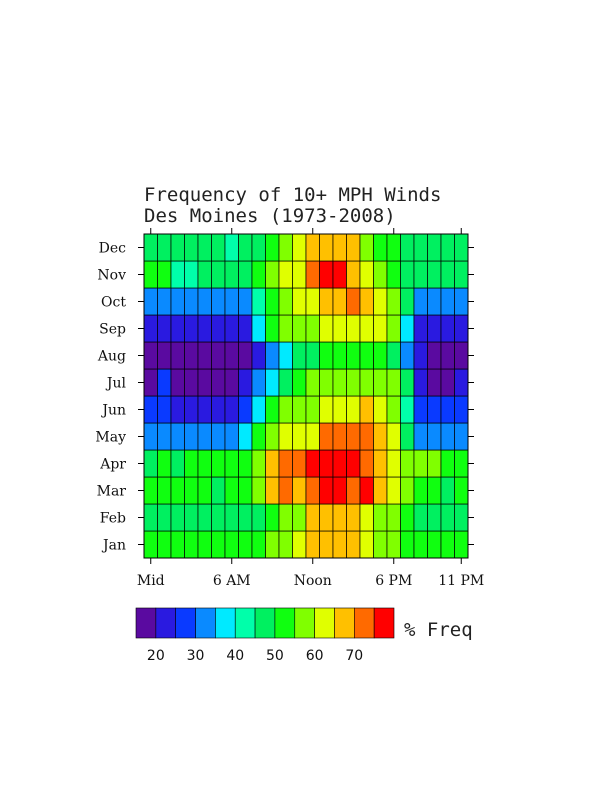 This screenshot has height=792, width=612. What do you see at coordinates (112, 465) in the screenshot?
I see `month-label-apr: Apr` at bounding box center [112, 465].